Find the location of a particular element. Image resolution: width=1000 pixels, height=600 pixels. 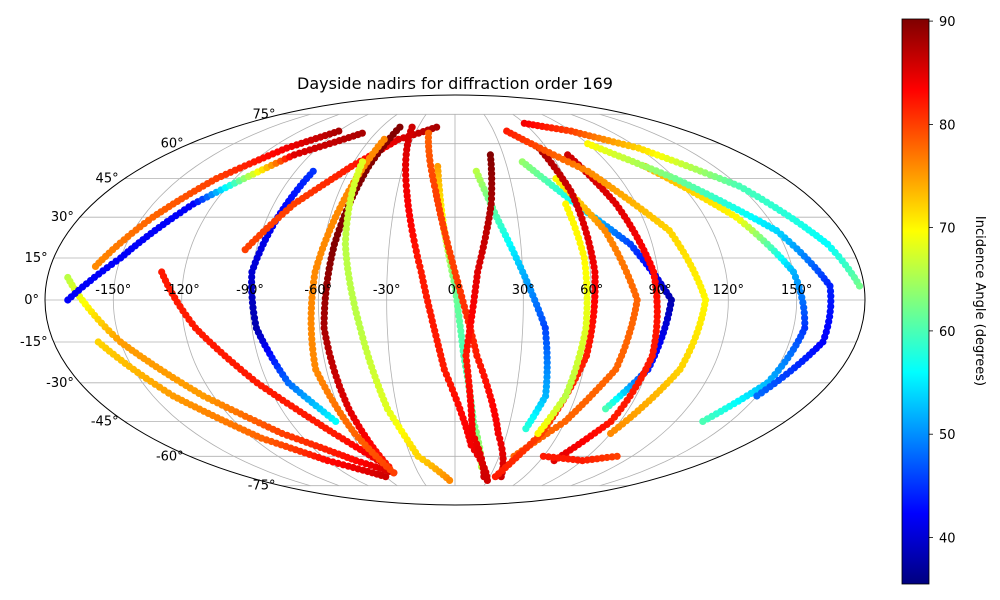

colorbar-tick-label: 90 is located at coordinates (947, 22).